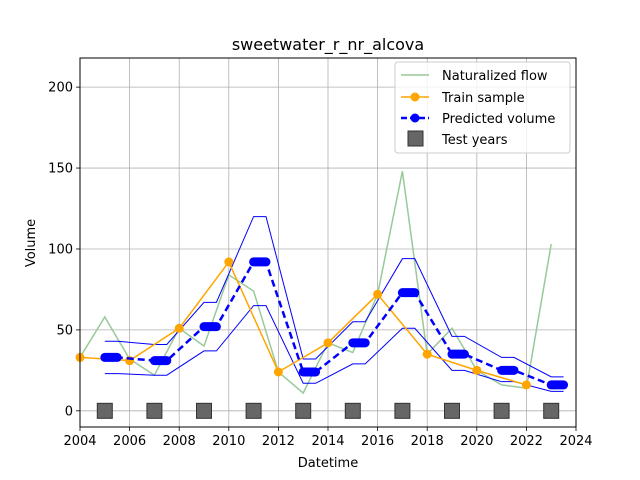  I want to click on y-tick-label: 0, so click(69, 411).